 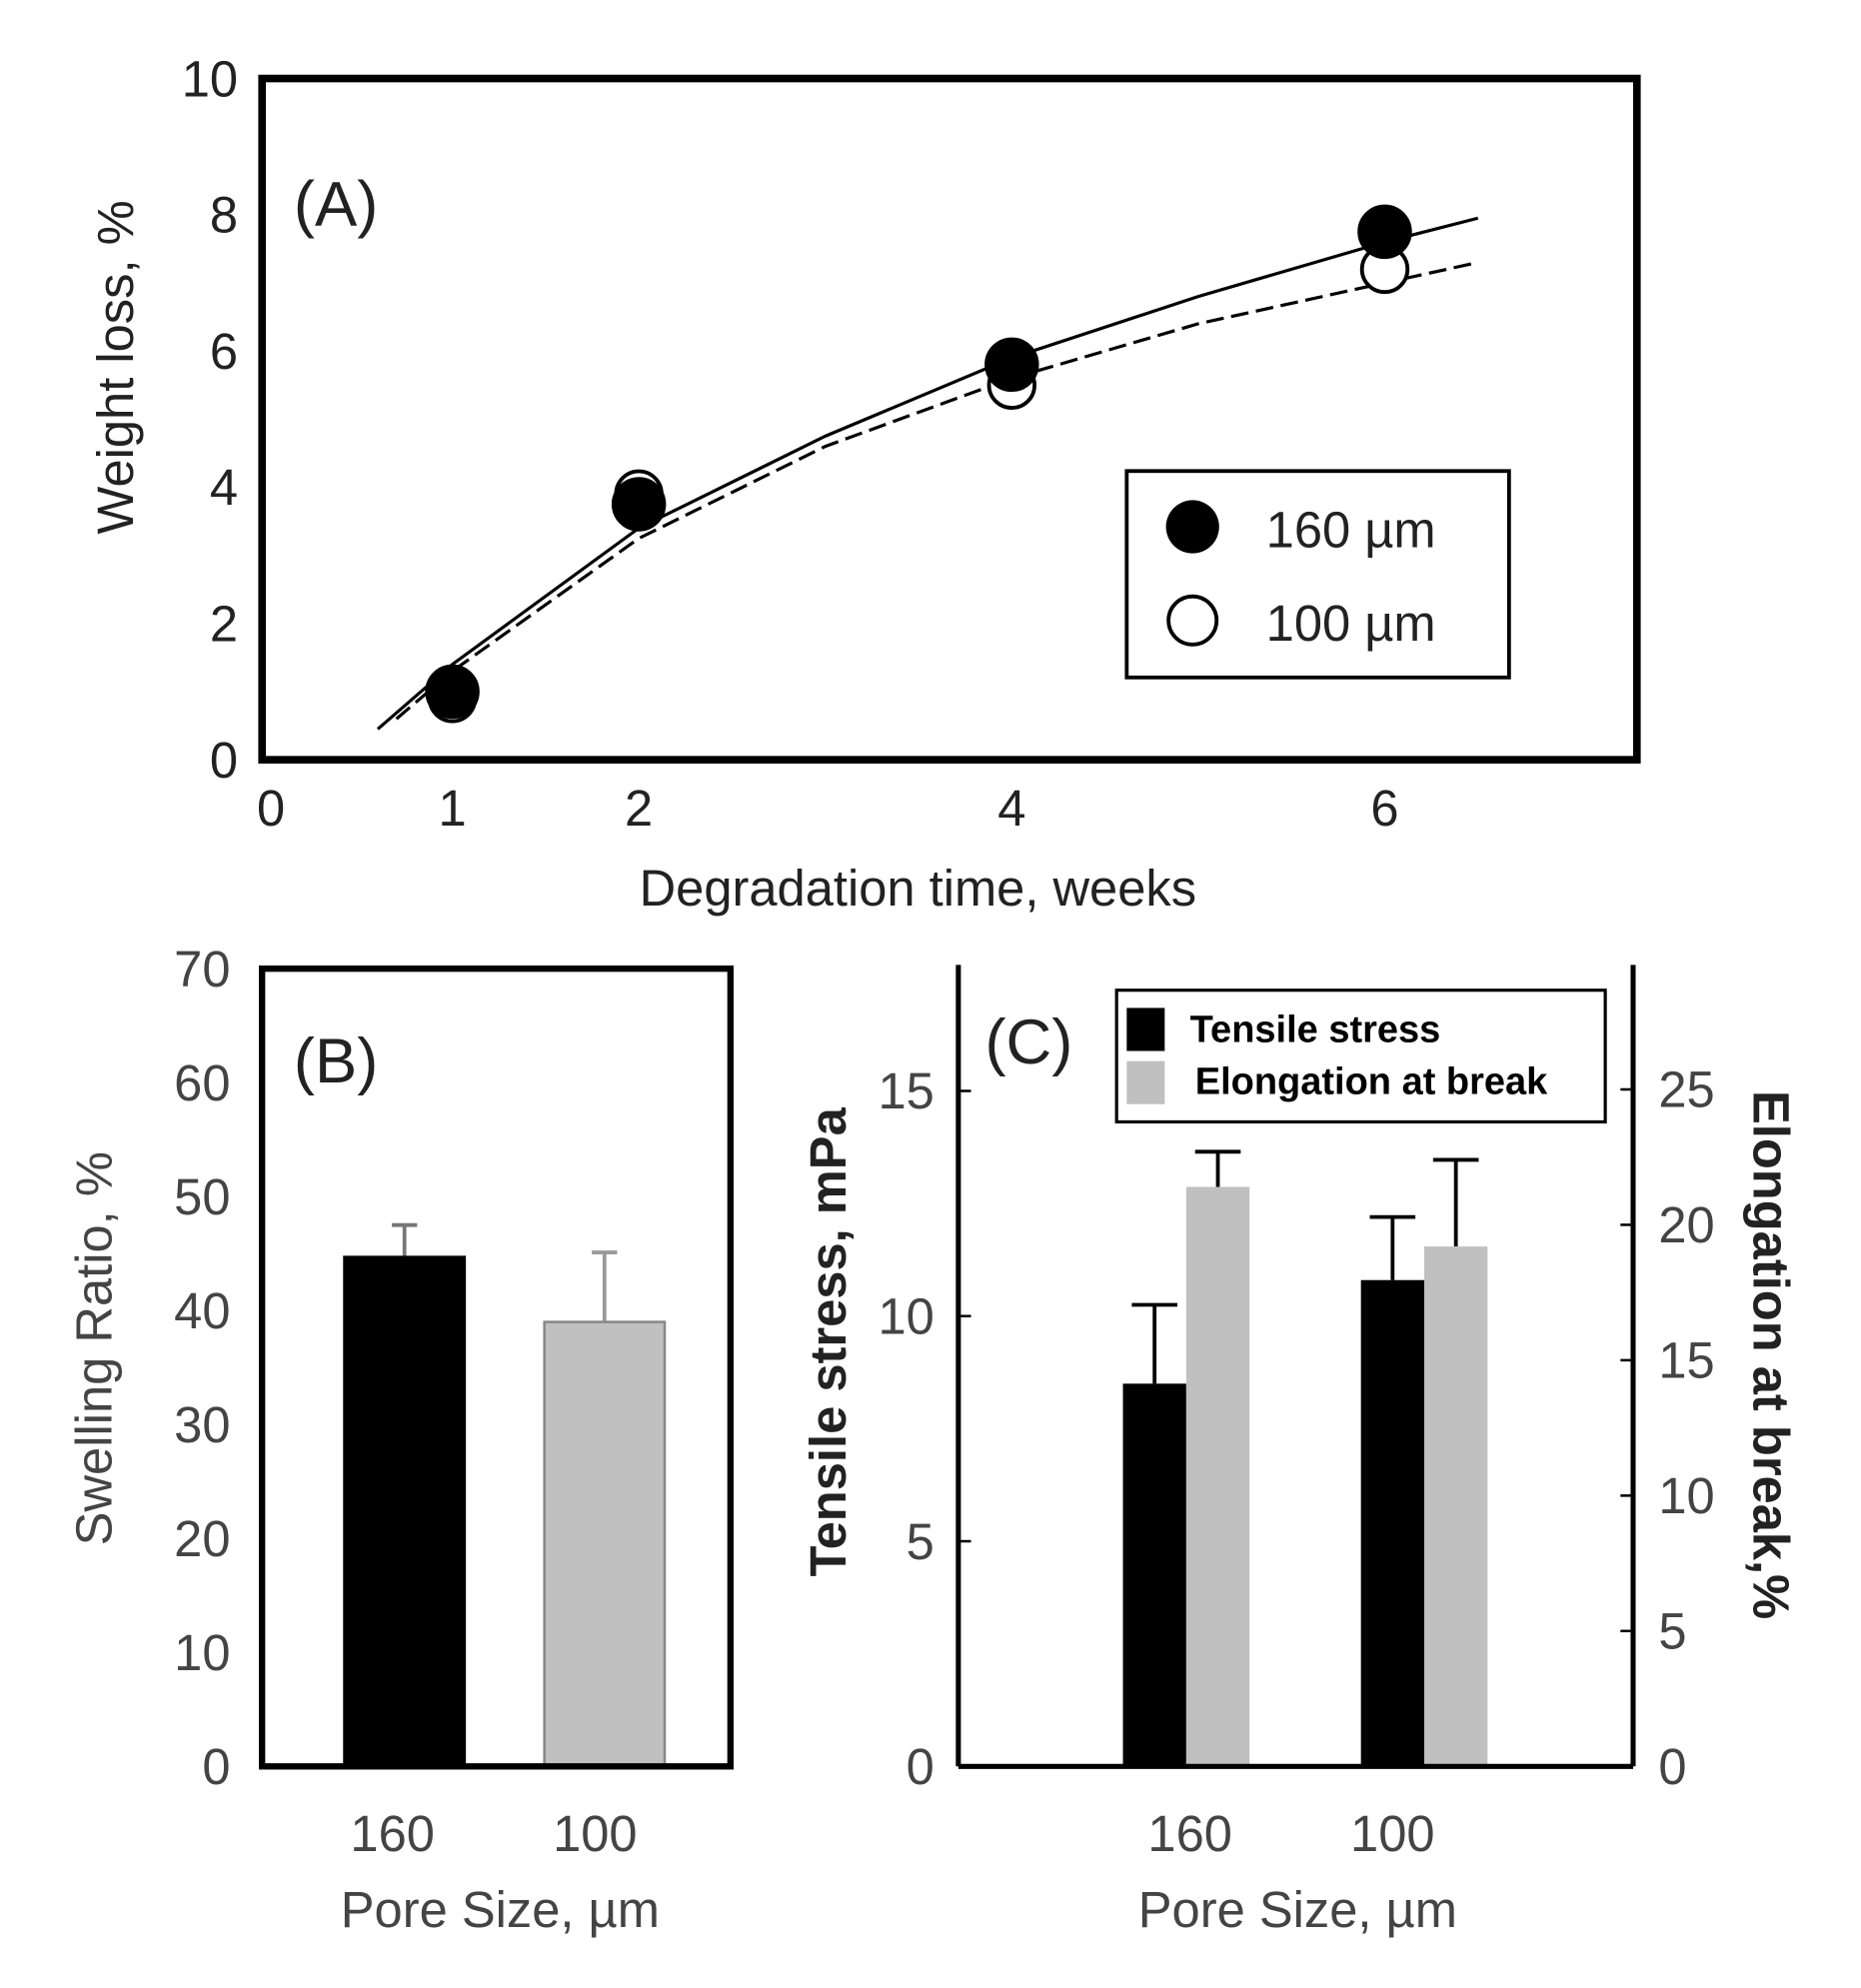 What do you see at coordinates (937, 491) in the screenshot?
I see `fit-line-dashed` at bounding box center [937, 491].